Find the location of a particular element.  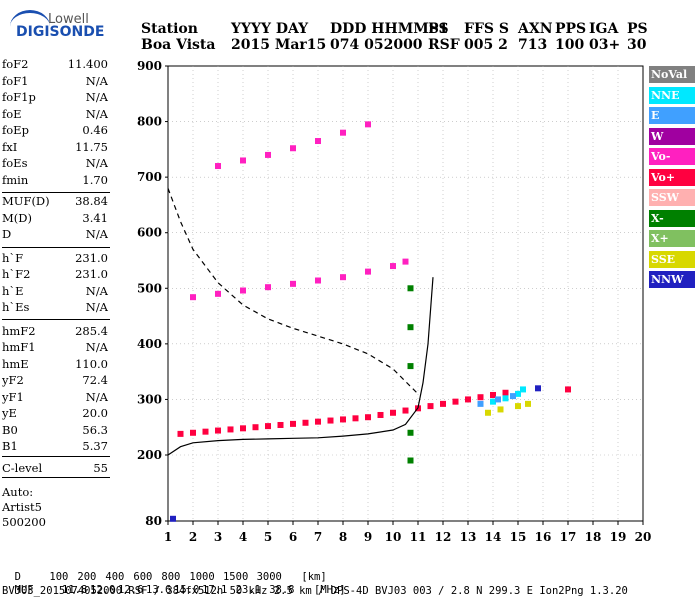

param-label: hmE is located at coordinates (15, 363).